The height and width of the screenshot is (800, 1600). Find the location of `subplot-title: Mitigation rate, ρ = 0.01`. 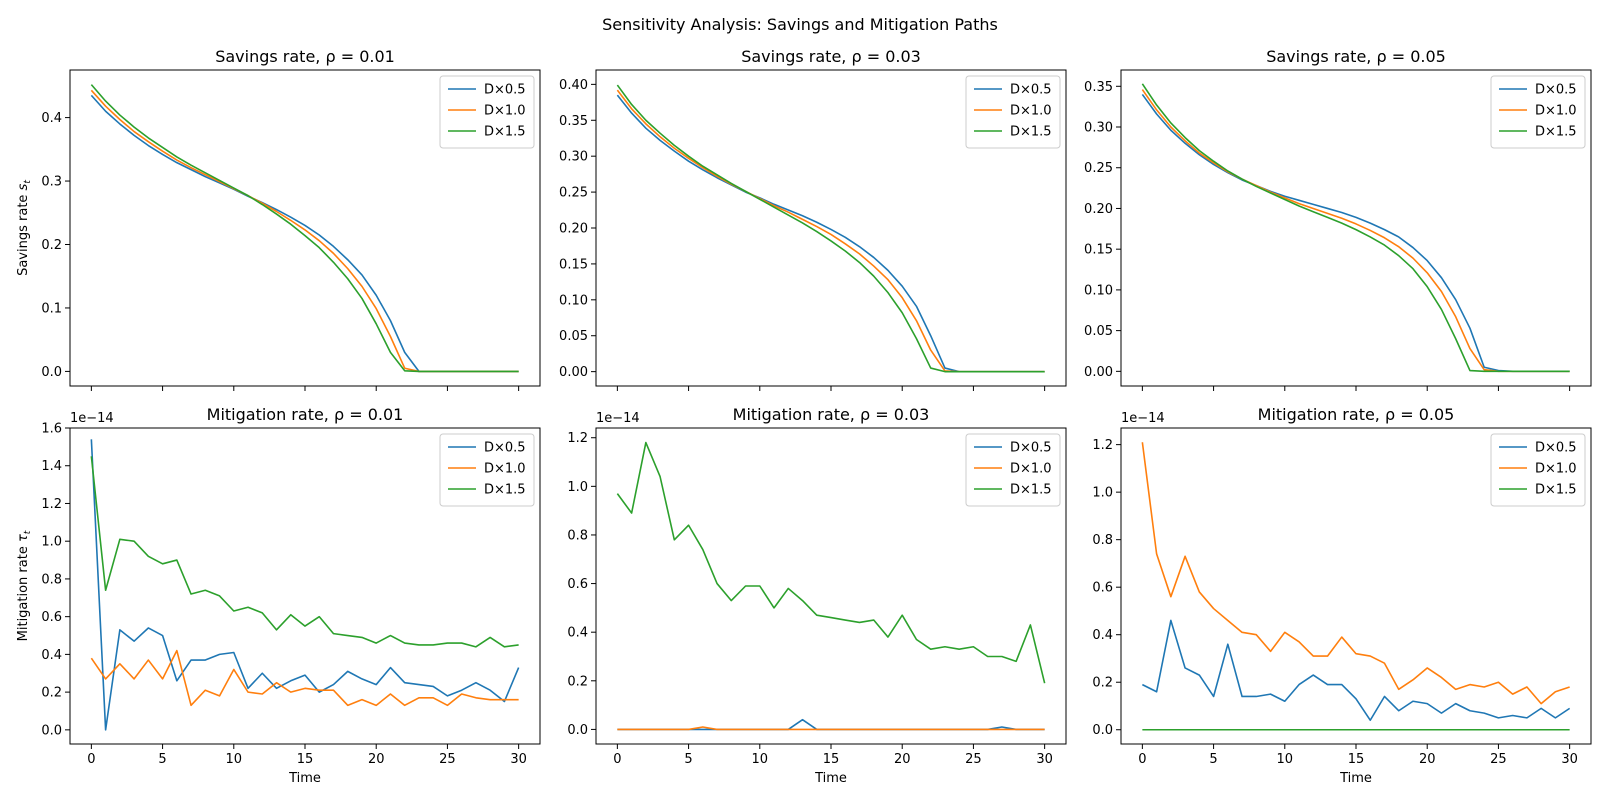

subplot-title: Mitigation rate, ρ = 0.01 is located at coordinates (305, 414).